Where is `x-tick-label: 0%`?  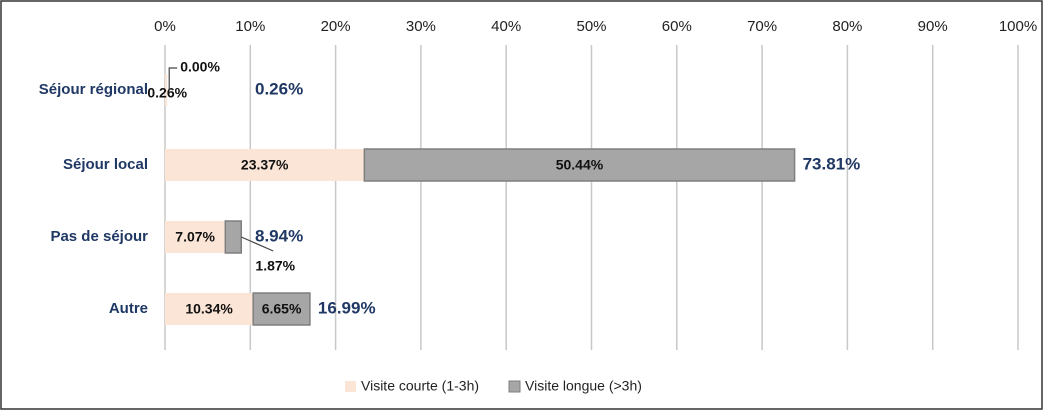
x-tick-label: 0% is located at coordinates (165, 26).